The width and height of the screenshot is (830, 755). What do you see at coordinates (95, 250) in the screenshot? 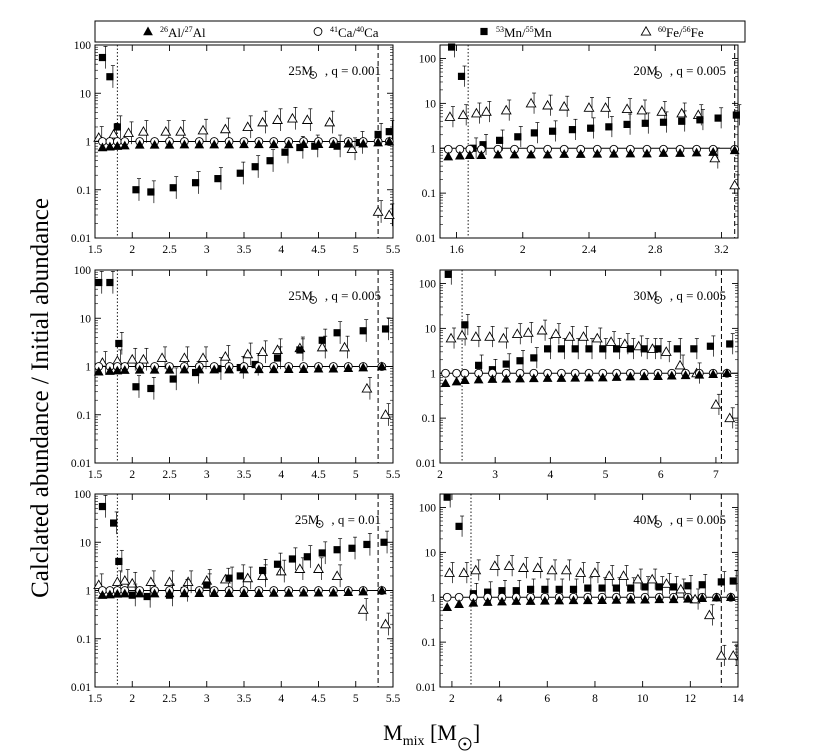
I see `x-tick-label: 1.5` at bounding box center [95, 250].